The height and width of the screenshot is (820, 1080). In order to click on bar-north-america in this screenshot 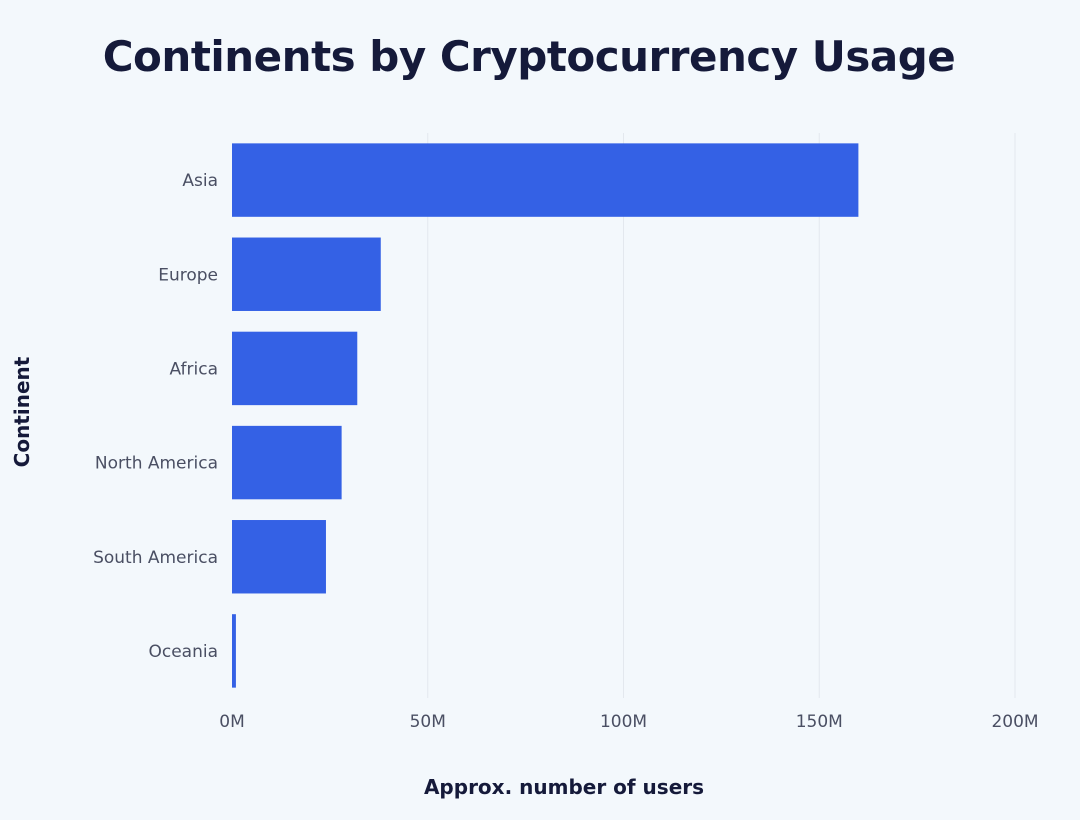, I will do `click(287, 462)`.